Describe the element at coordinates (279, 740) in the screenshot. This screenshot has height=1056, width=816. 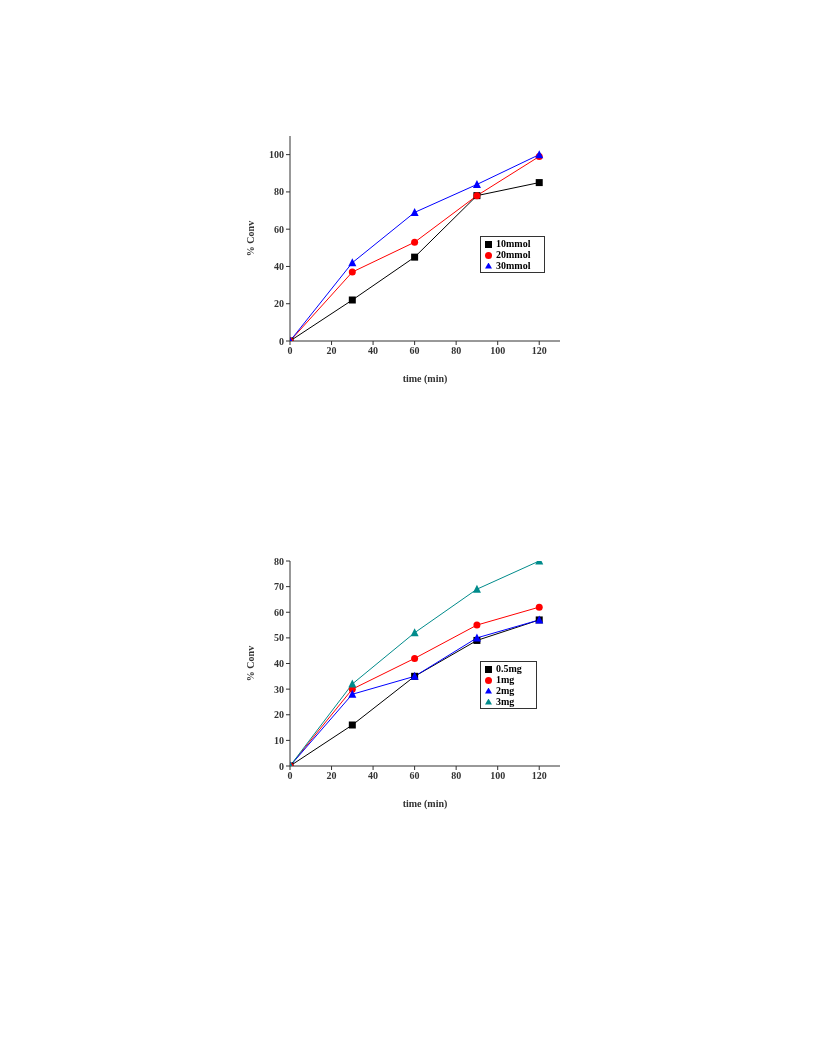
I see `y-tick-label: 10` at that location.